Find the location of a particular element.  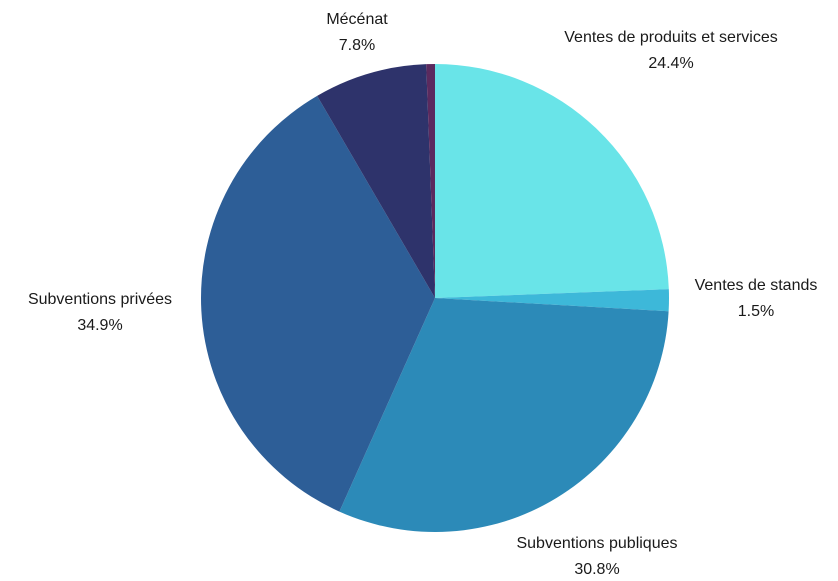

slice-percent-label: 30.8% is located at coordinates (596, 569).